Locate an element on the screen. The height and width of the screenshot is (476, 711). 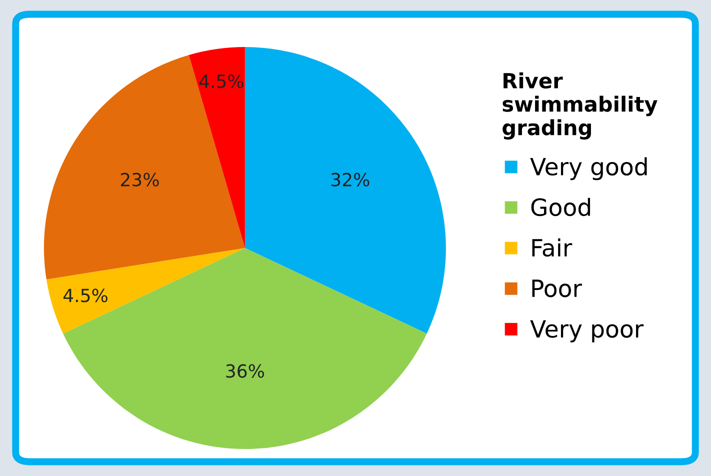
data-label: 23% is located at coordinates (139, 179).